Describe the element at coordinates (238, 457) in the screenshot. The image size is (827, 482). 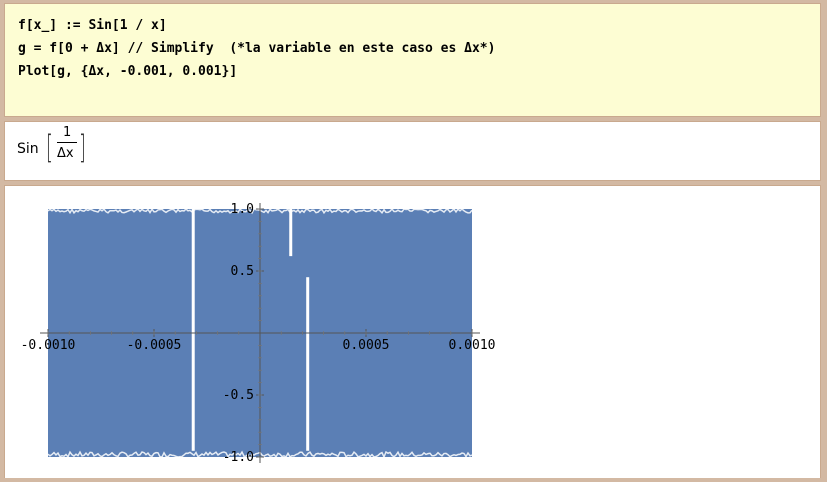
I see `y-tick-label-3: -1.0` at that location.